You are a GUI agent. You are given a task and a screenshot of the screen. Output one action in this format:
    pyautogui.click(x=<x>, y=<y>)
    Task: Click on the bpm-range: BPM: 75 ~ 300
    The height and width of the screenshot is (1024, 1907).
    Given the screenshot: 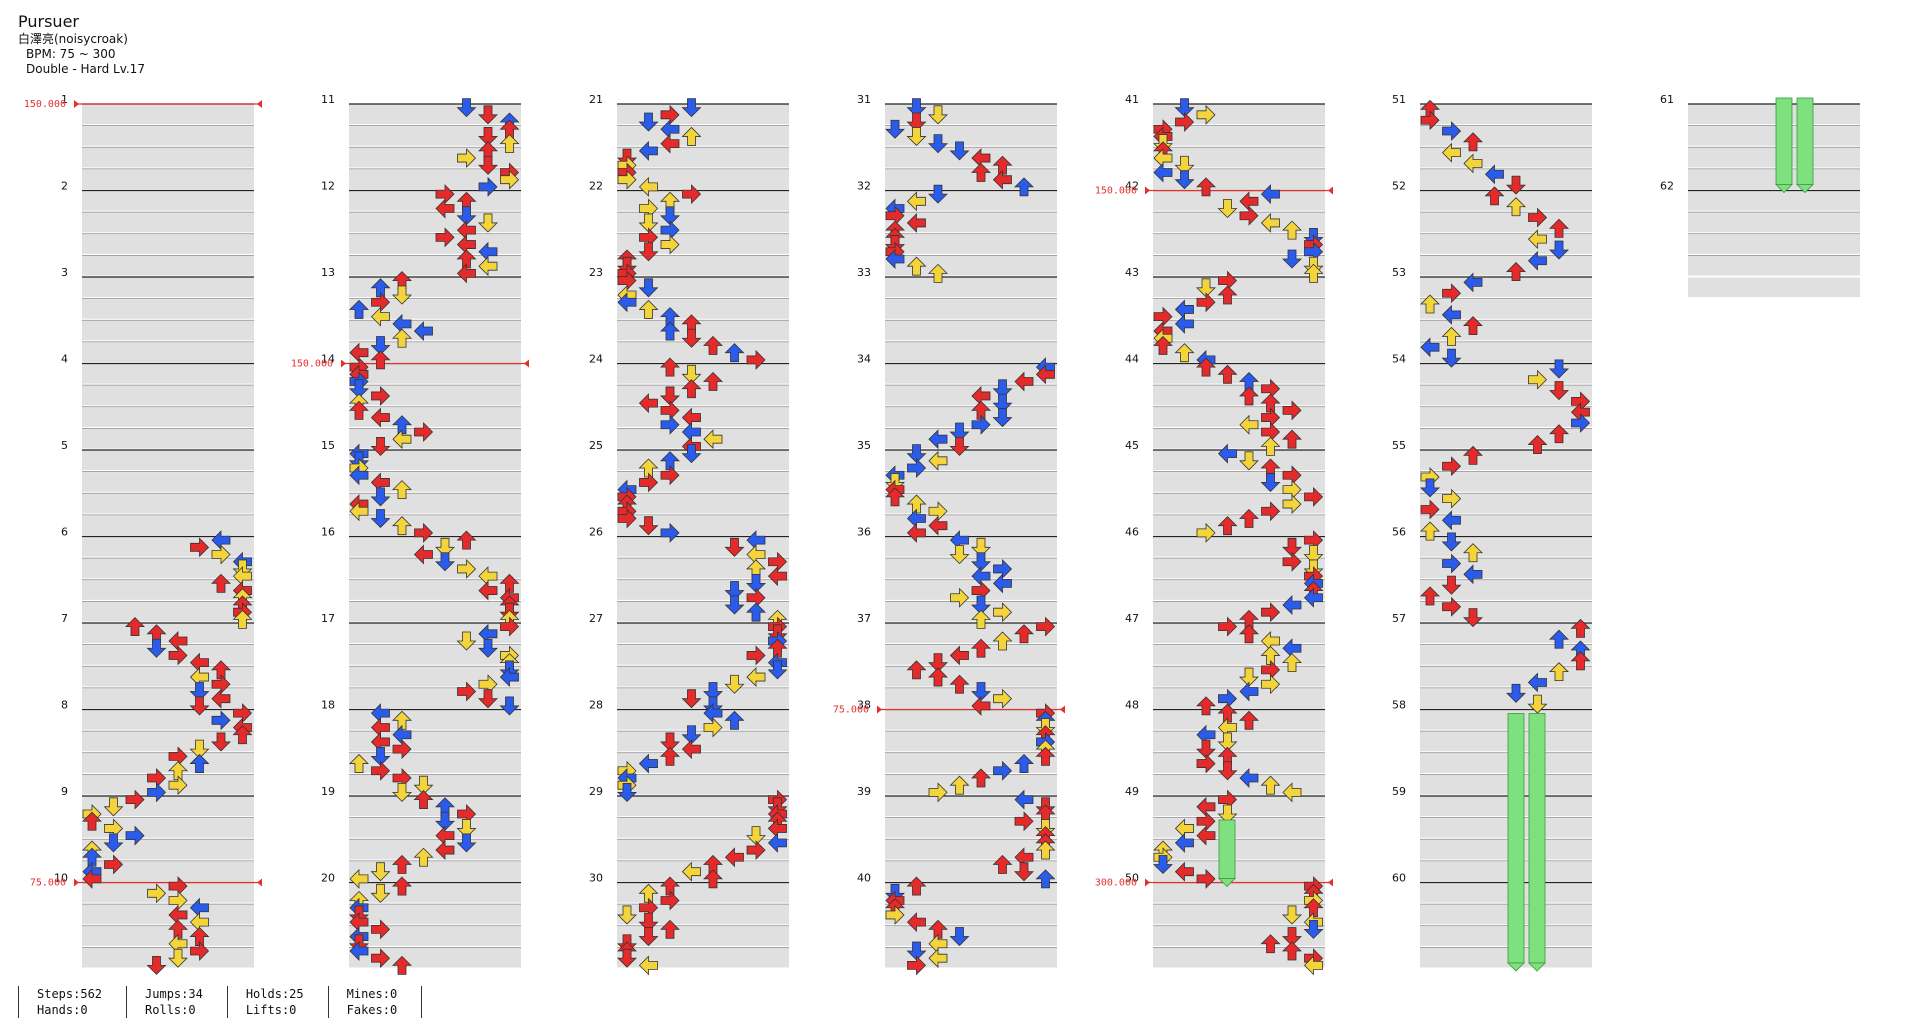 What is the action you would take?
    pyautogui.click(x=71, y=54)
    